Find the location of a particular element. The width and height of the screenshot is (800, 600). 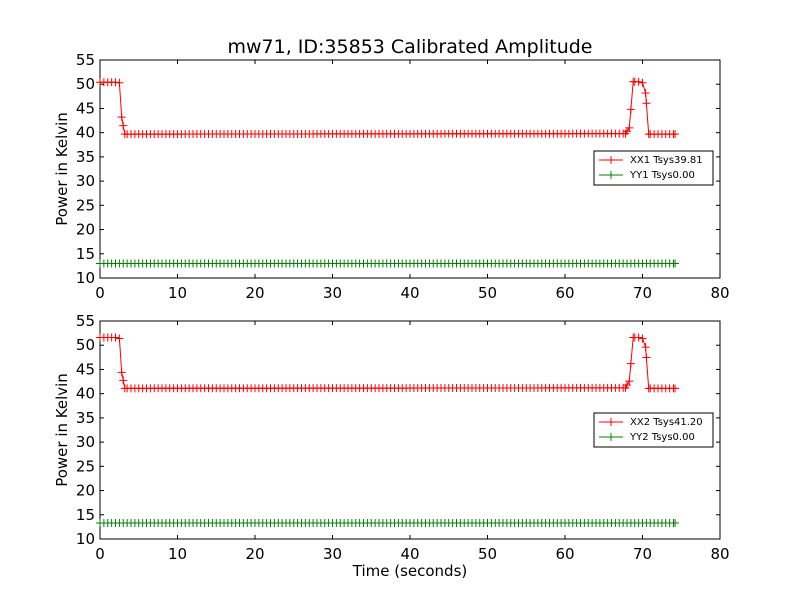

xlabel-bottom: Time (seconds) is located at coordinates (410, 571).